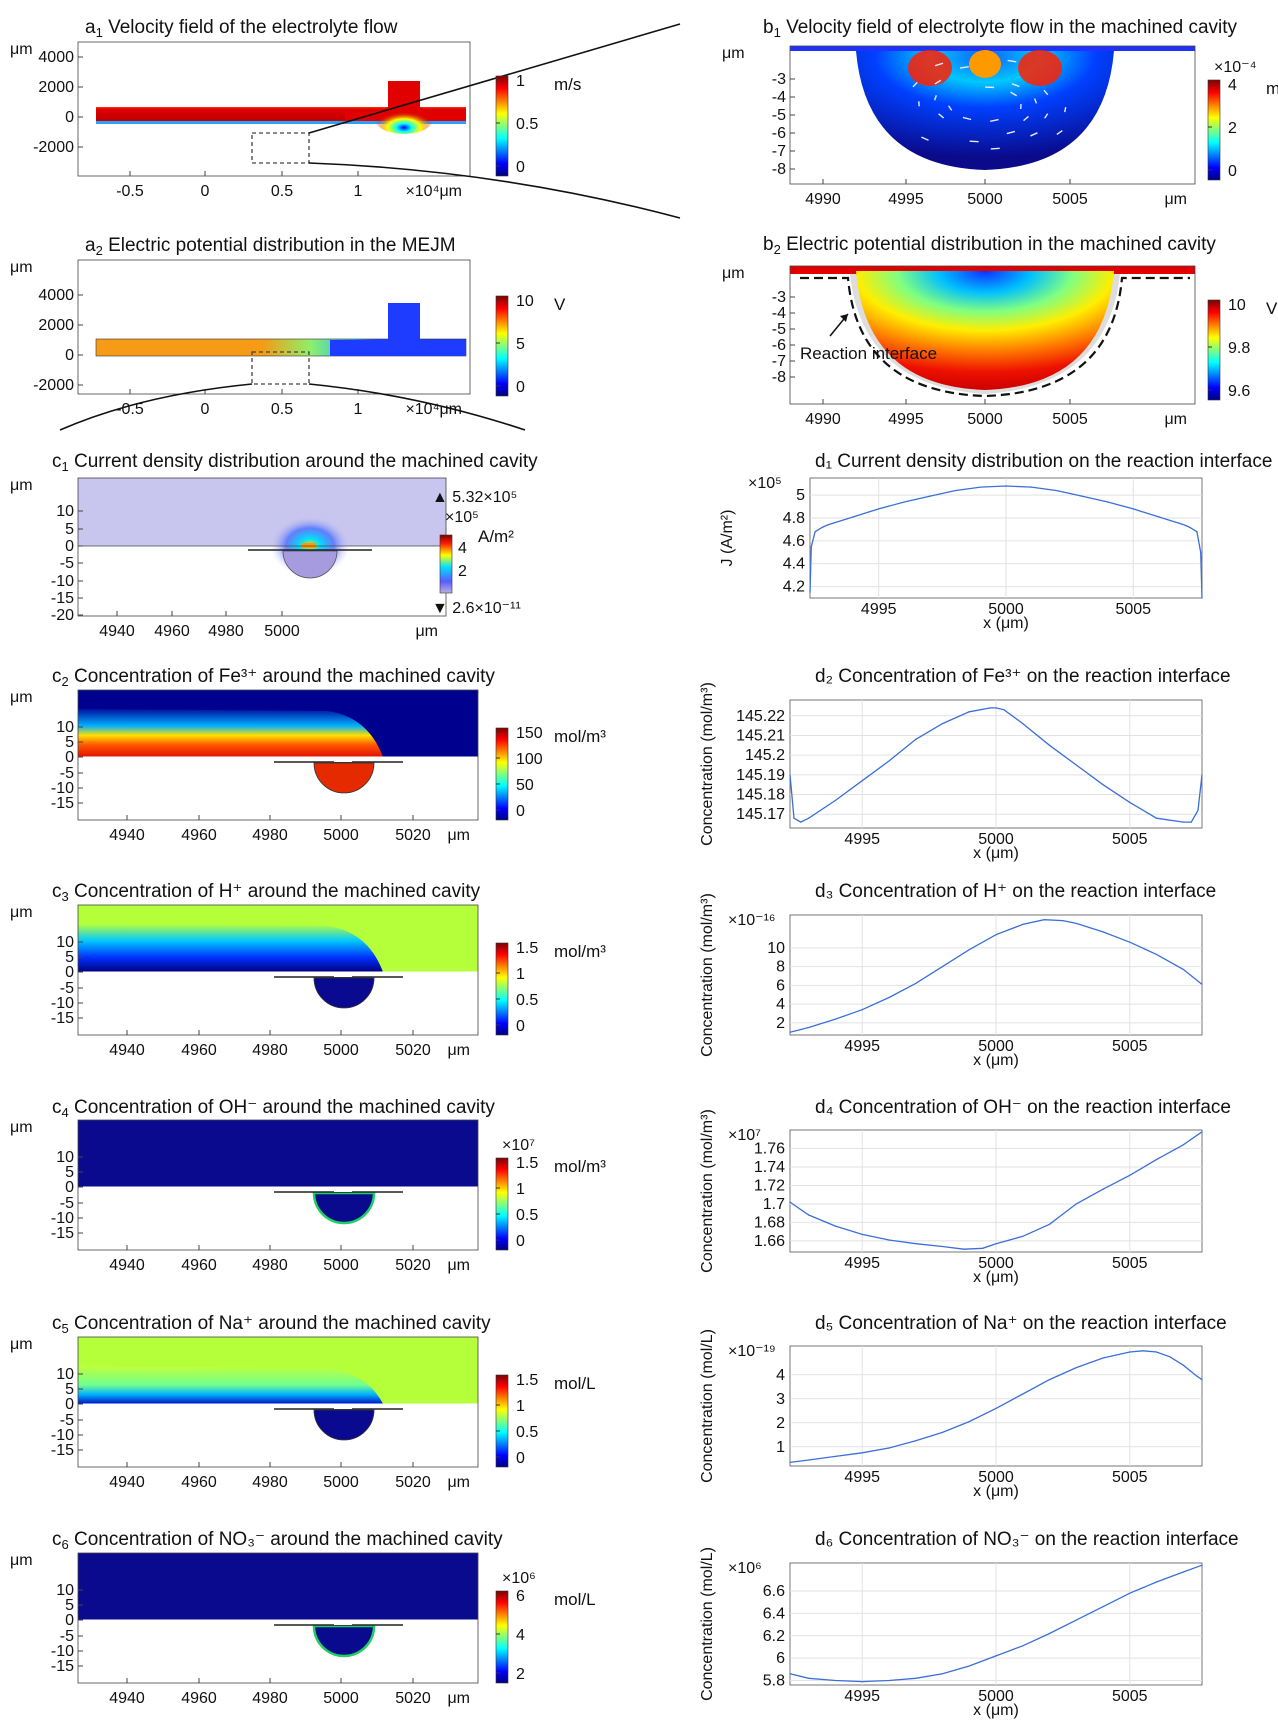  What do you see at coordinates (930, 68) in the screenshot?
I see `b1-jet-left` at bounding box center [930, 68].